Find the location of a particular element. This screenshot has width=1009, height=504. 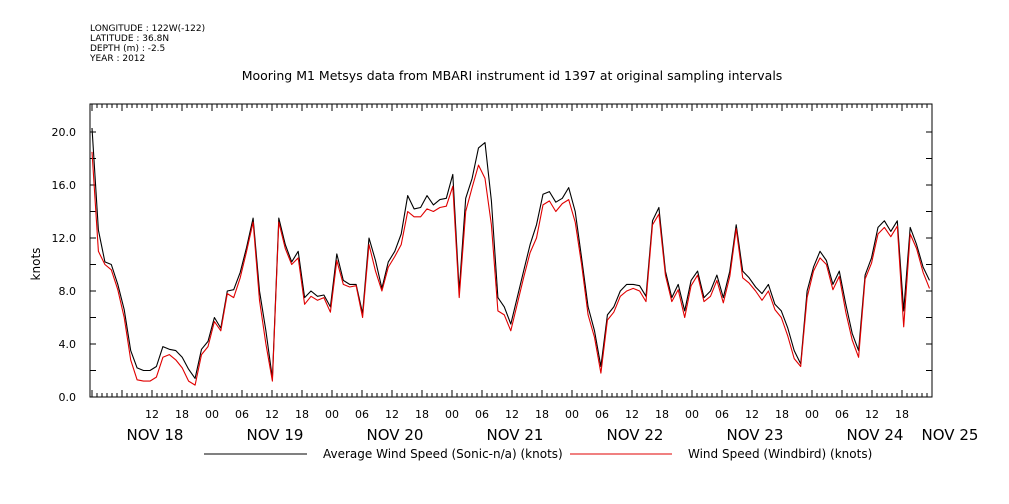

y-tick-label: 0.0 is located at coordinates (68, 397).